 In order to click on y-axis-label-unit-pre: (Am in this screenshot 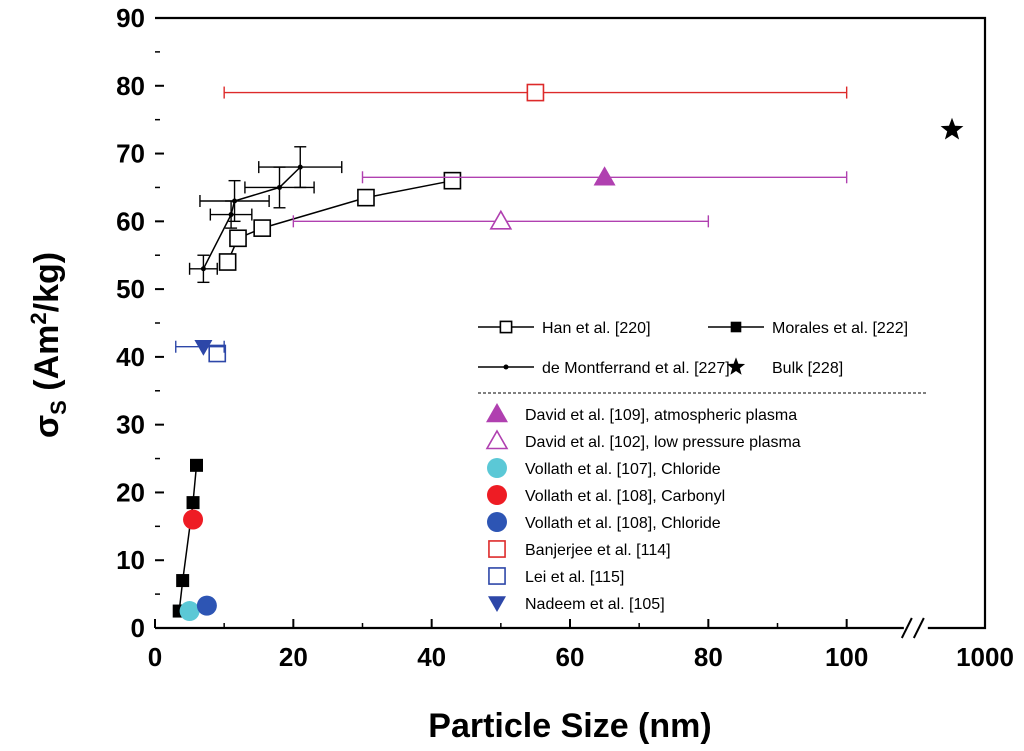, I will do `click(47, 363)`.